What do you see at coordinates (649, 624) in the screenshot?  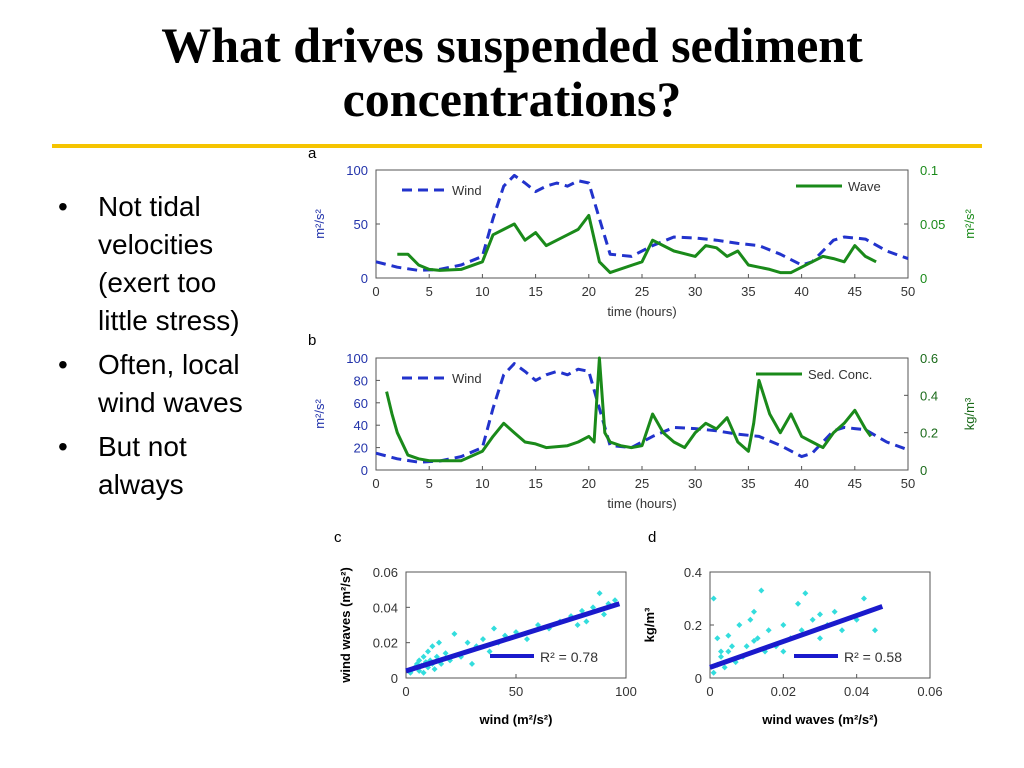 I see `y-axis-label: kg/m³` at bounding box center [649, 624].